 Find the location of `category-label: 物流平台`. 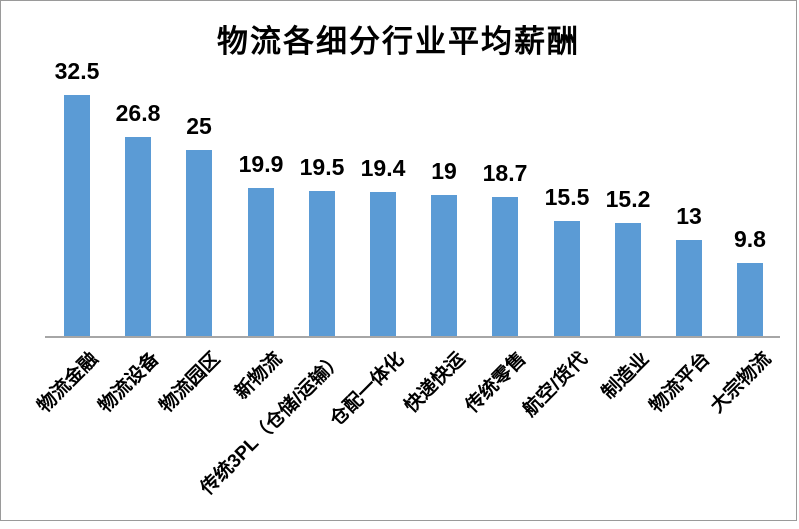

category-label: 物流平台 is located at coordinates (680, 383).